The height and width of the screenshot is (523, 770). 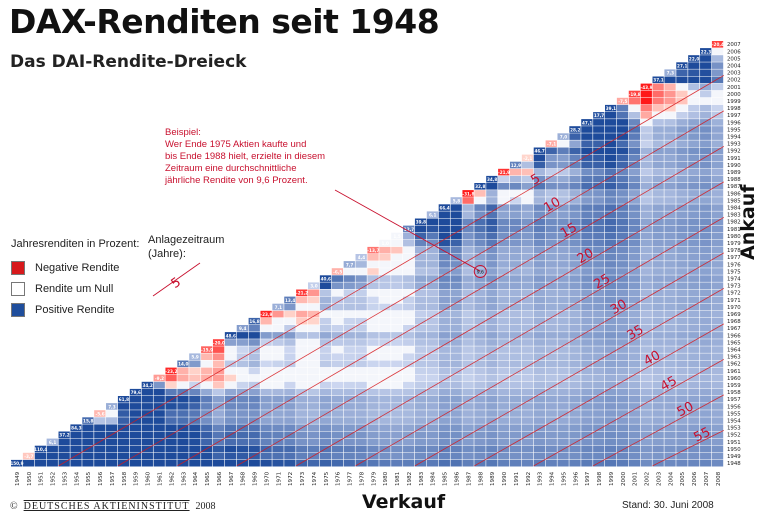 What do you see at coordinates (734, 287) in the screenshot?
I see `y-tick-label: 1973` at bounding box center [734, 287].